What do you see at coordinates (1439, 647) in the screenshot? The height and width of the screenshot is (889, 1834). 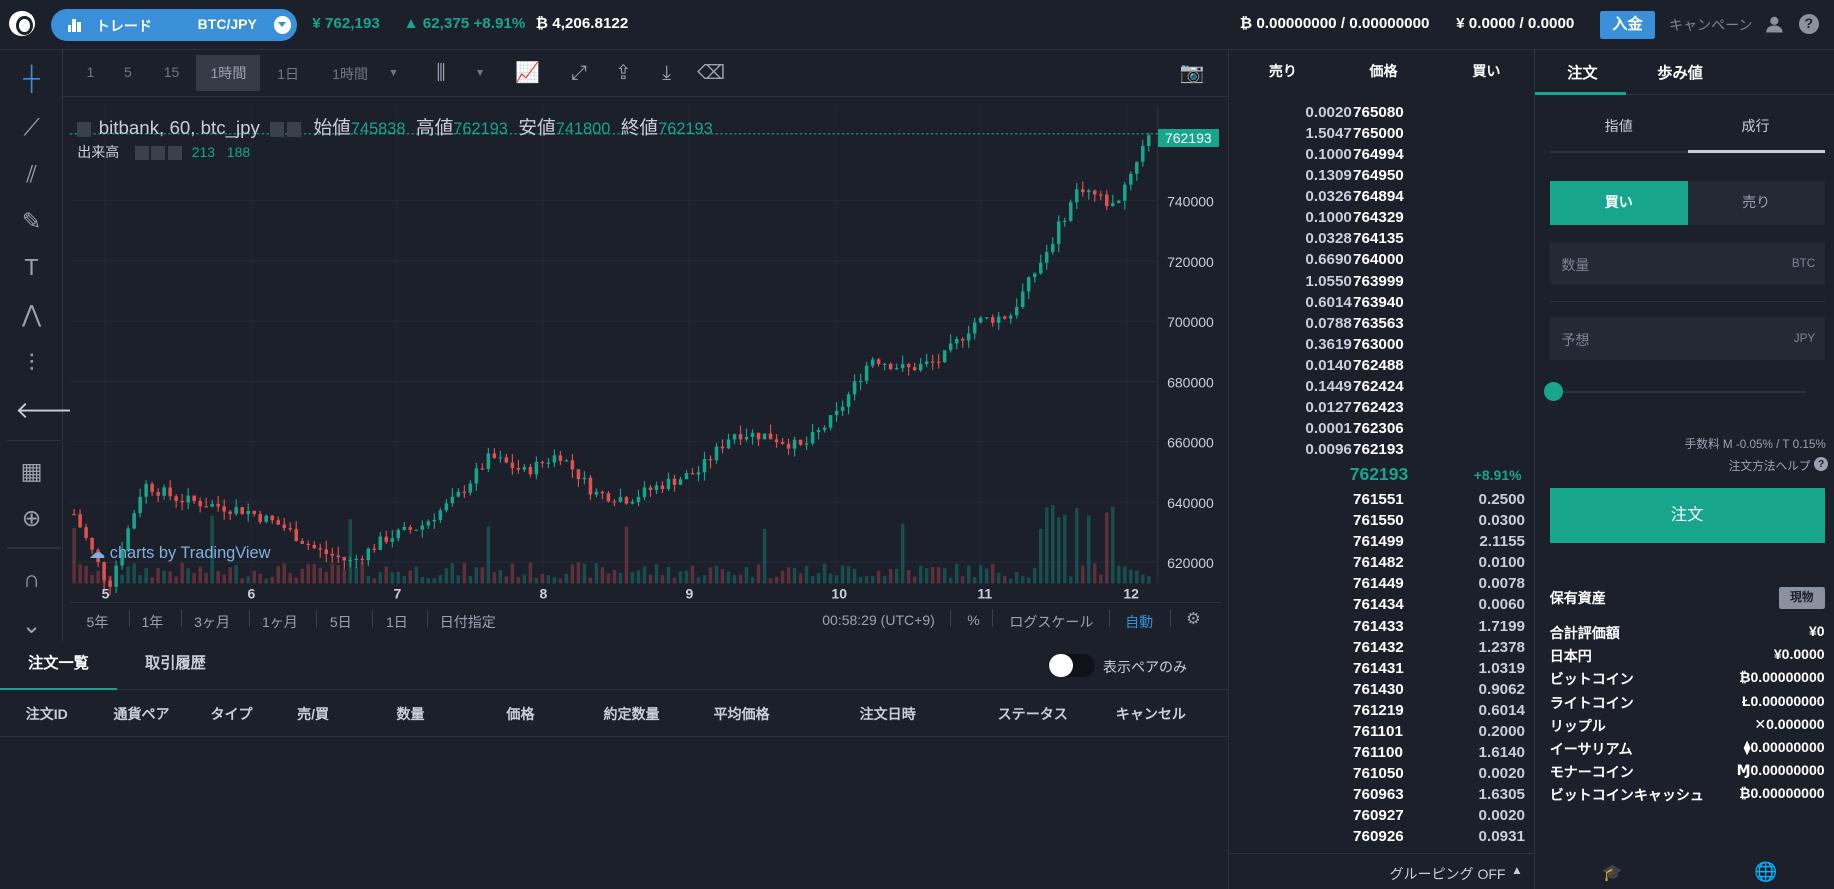 I see `ob-bid-row: 761432 1.2378` at bounding box center [1439, 647].